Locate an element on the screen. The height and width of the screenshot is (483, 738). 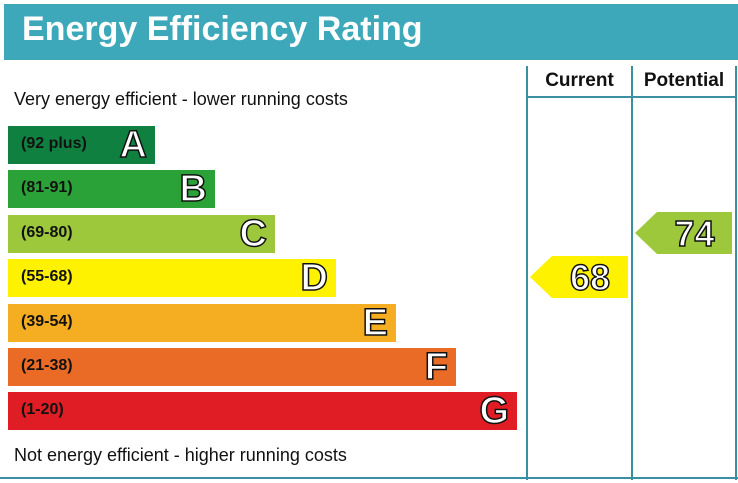
band-range: (1-20) is located at coordinates (42, 409).